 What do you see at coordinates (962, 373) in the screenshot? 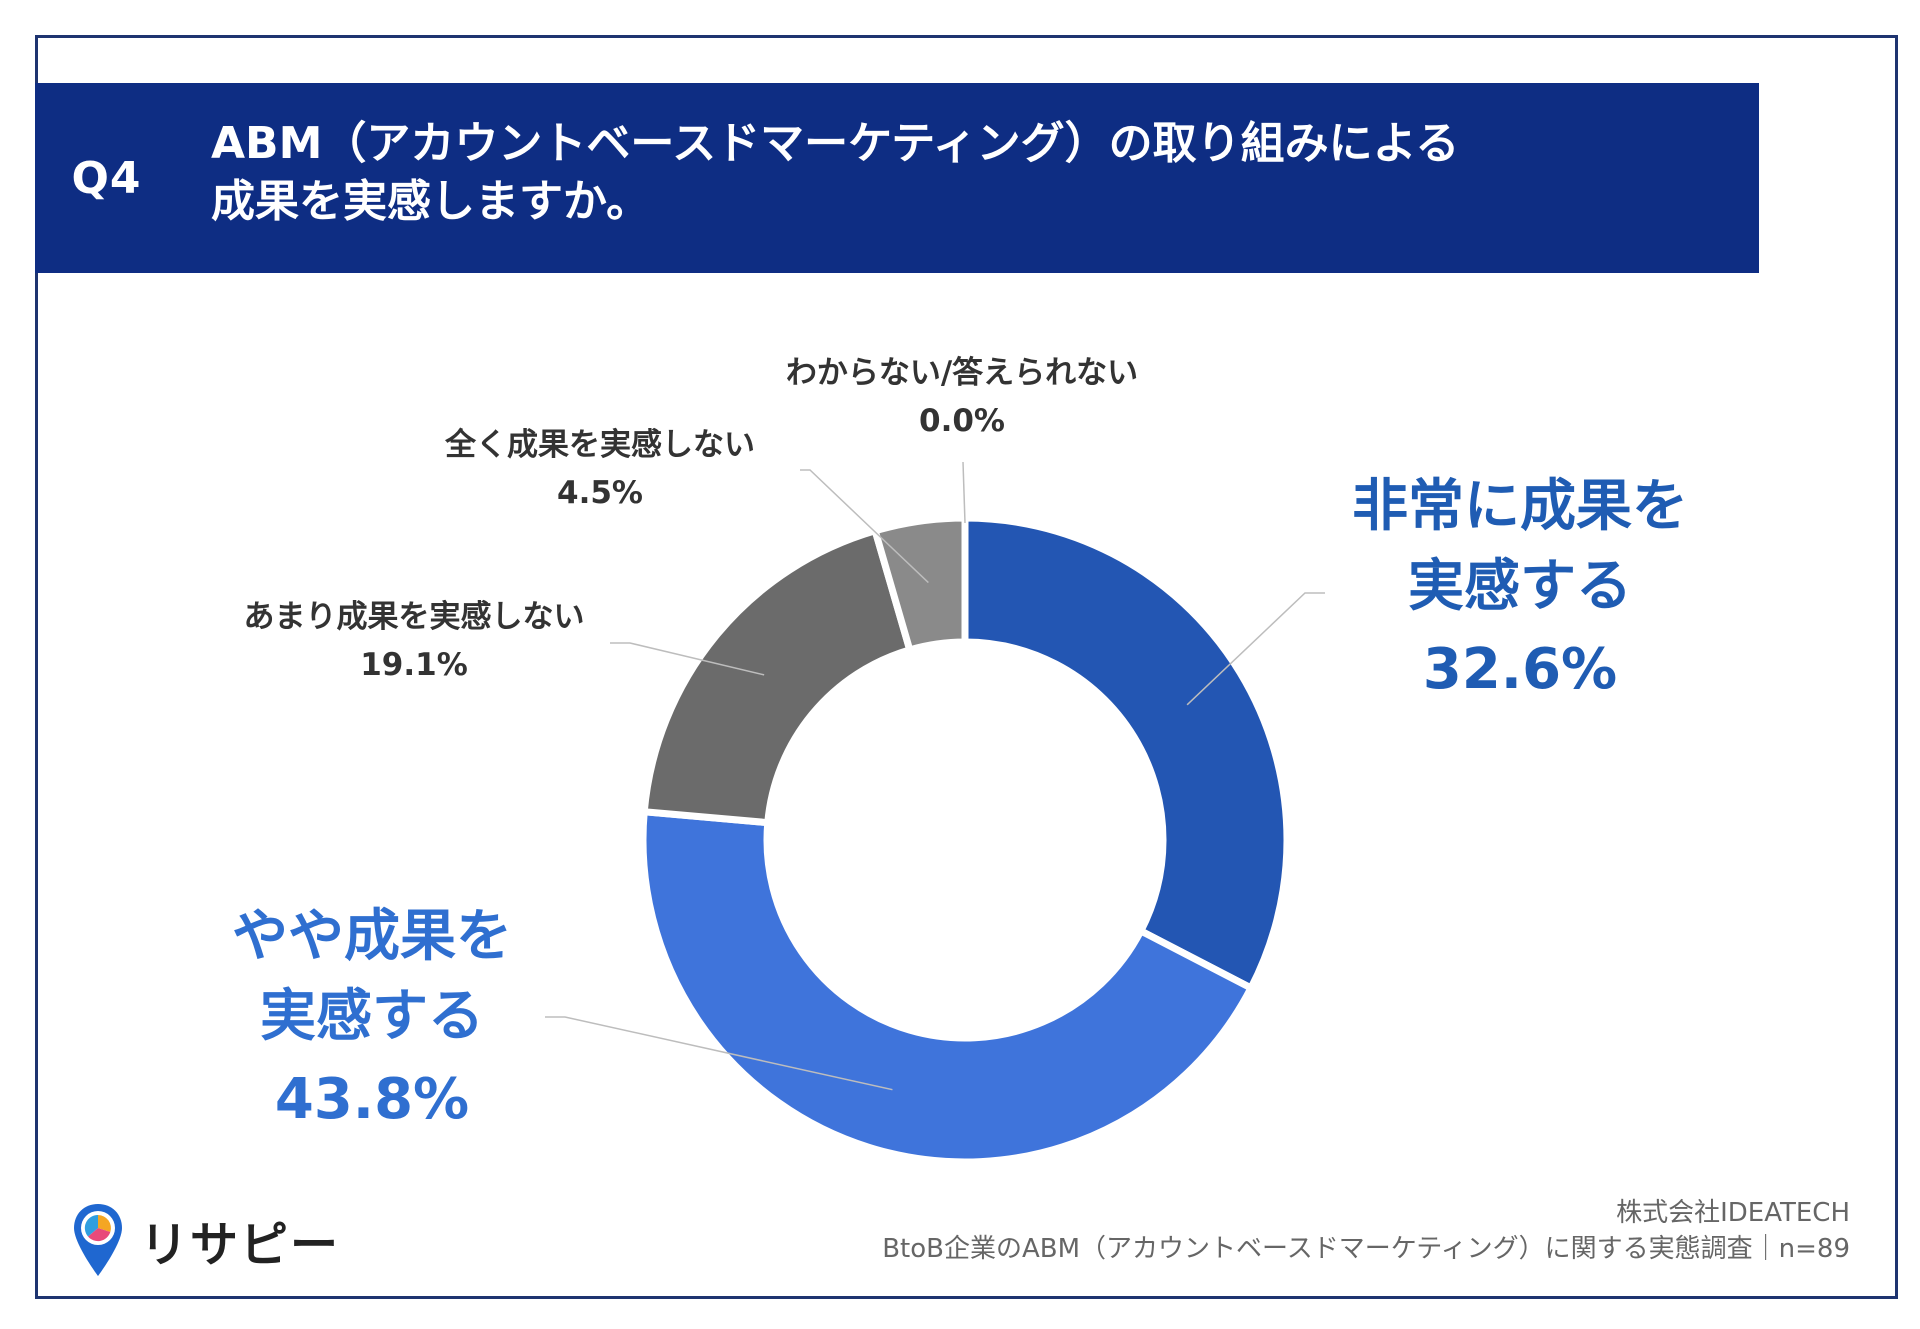
I see `slice-label-unknown-line1: わからない/答えられない` at bounding box center [962, 373].